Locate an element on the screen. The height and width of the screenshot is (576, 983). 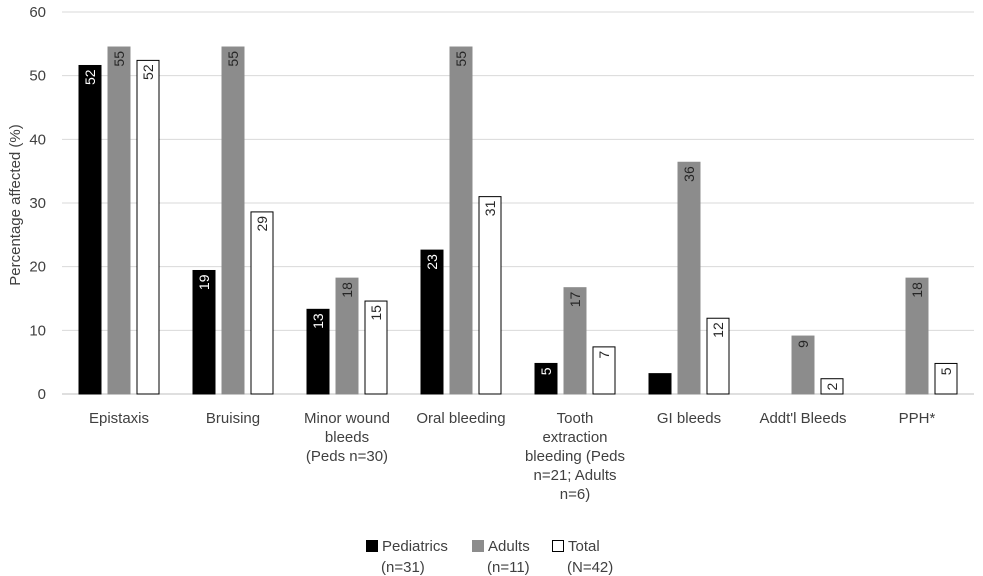
data-label: 23 is located at coordinates (432, 262).